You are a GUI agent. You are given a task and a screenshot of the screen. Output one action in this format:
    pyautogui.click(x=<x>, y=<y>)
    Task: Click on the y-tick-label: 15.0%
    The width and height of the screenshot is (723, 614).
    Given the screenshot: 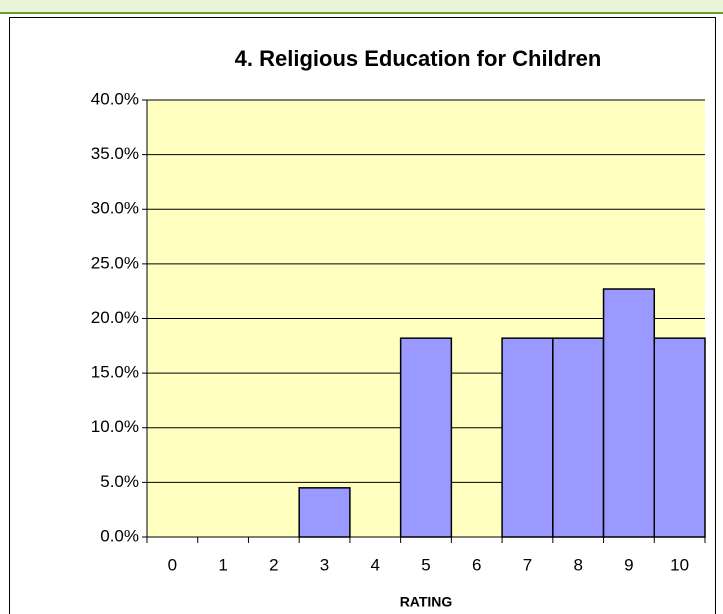 What is the action you would take?
    pyautogui.click(x=115, y=372)
    